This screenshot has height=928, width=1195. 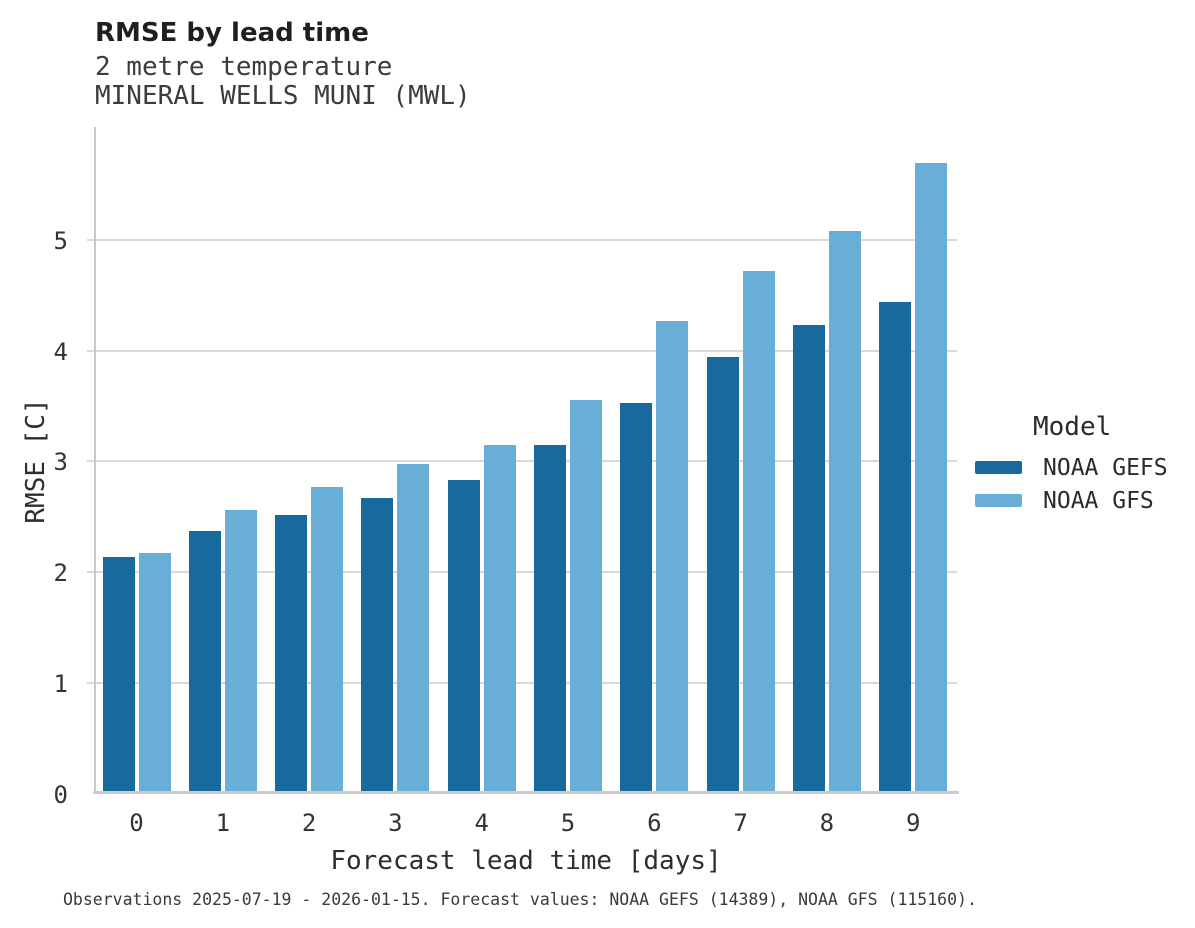 What do you see at coordinates (740, 823) in the screenshot?
I see `x-tick-label-7: 7` at bounding box center [740, 823].